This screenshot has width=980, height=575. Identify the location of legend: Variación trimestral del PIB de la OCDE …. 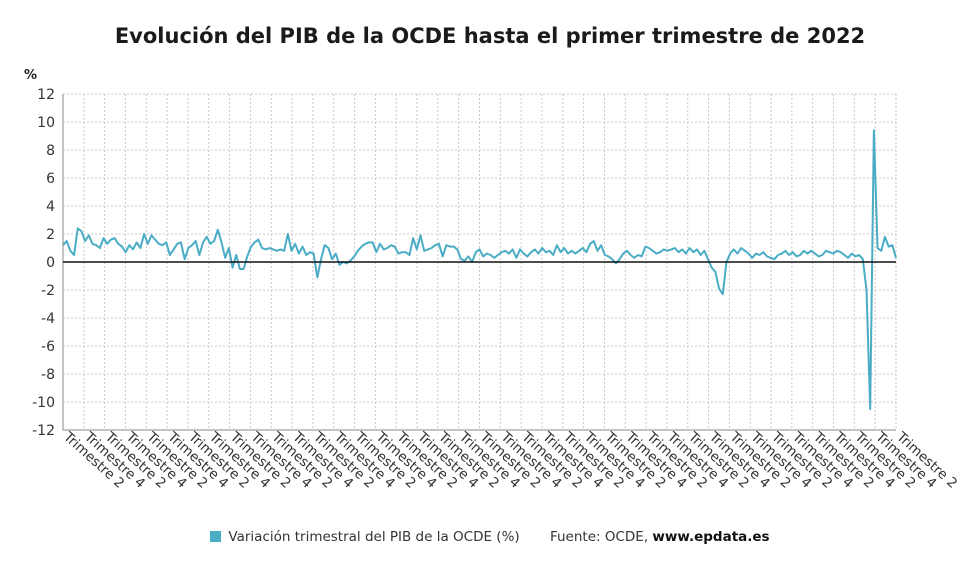
(490, 537).